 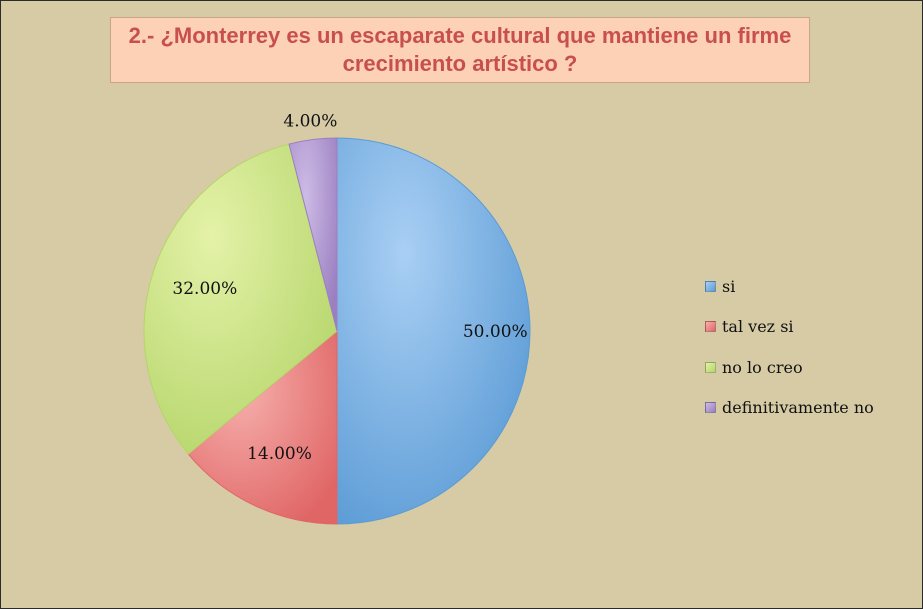 What do you see at coordinates (262, 427) in the screenshot?
I see `pie-slice-tal-vez-si` at bounding box center [262, 427].